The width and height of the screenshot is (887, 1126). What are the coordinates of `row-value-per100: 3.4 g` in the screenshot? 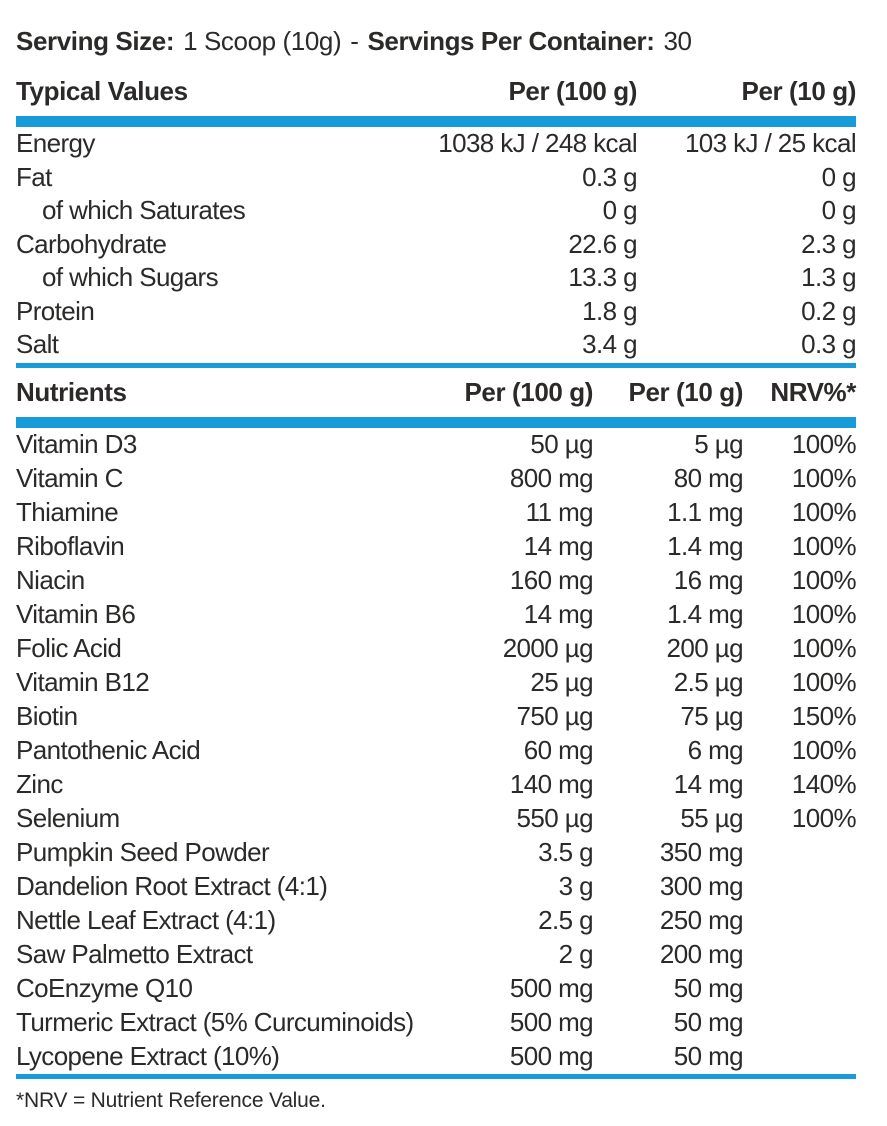 It's located at (609, 344).